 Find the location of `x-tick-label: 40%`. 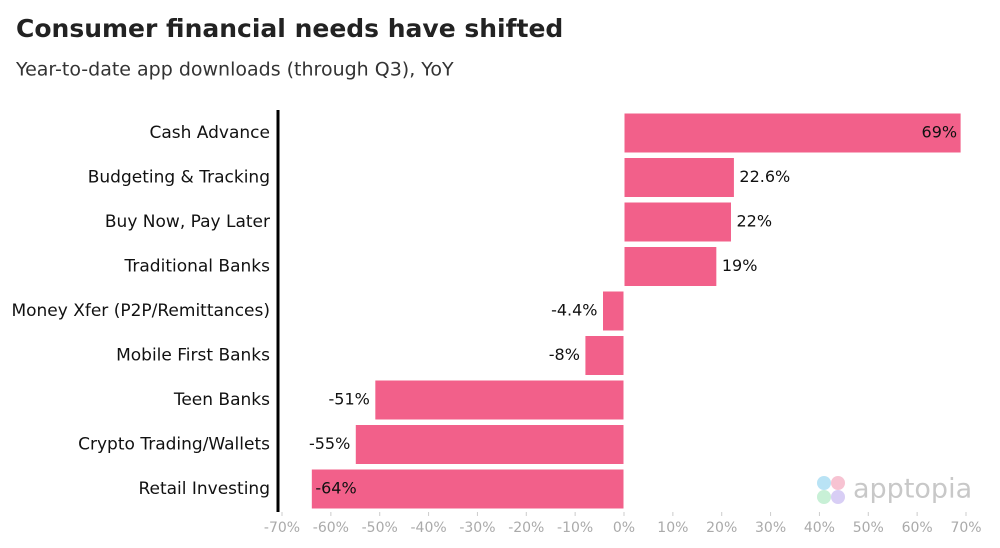

x-tick-label: 40% is located at coordinates (819, 528).